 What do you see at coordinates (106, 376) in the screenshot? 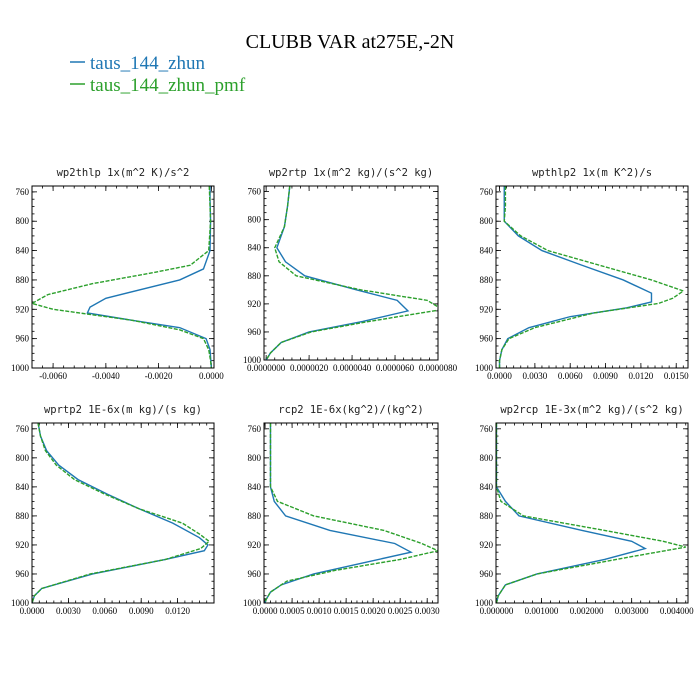
I see `x-tick-label: -0.0040` at bounding box center [106, 376].